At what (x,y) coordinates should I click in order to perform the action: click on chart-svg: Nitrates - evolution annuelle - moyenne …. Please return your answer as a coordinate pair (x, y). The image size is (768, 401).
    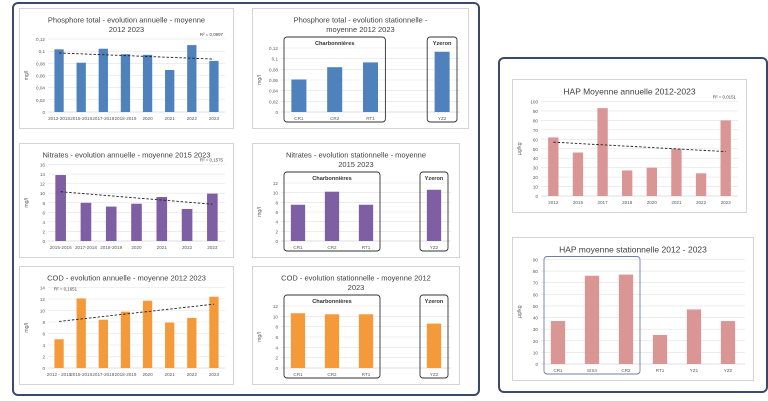
    Looking at the image, I should click on (124, 200).